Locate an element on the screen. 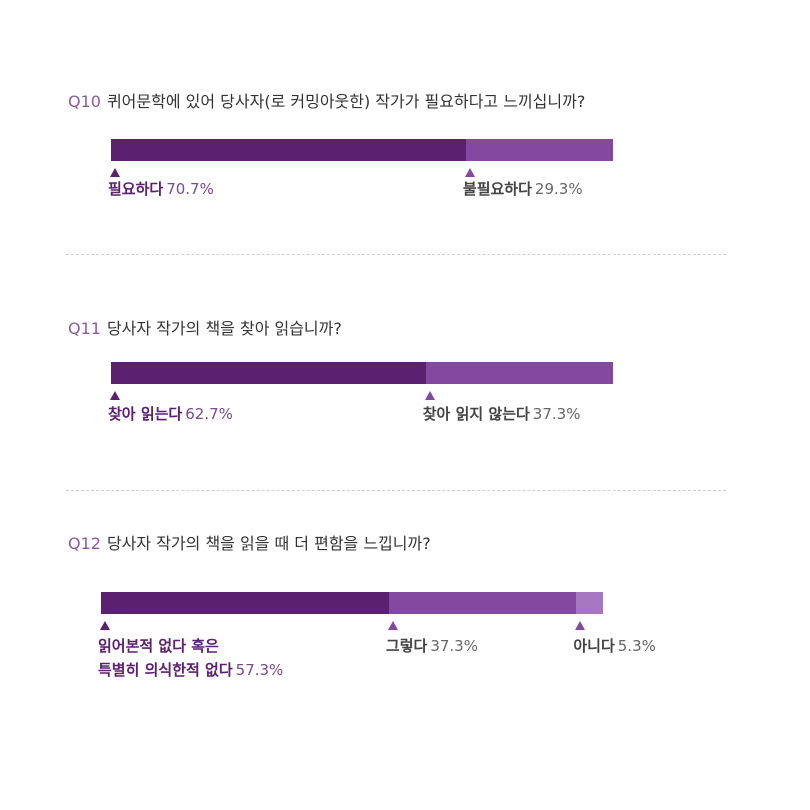 The image size is (810, 810). segment-label-line: 읽어본적 없다 혹은 is located at coordinates (190, 646).